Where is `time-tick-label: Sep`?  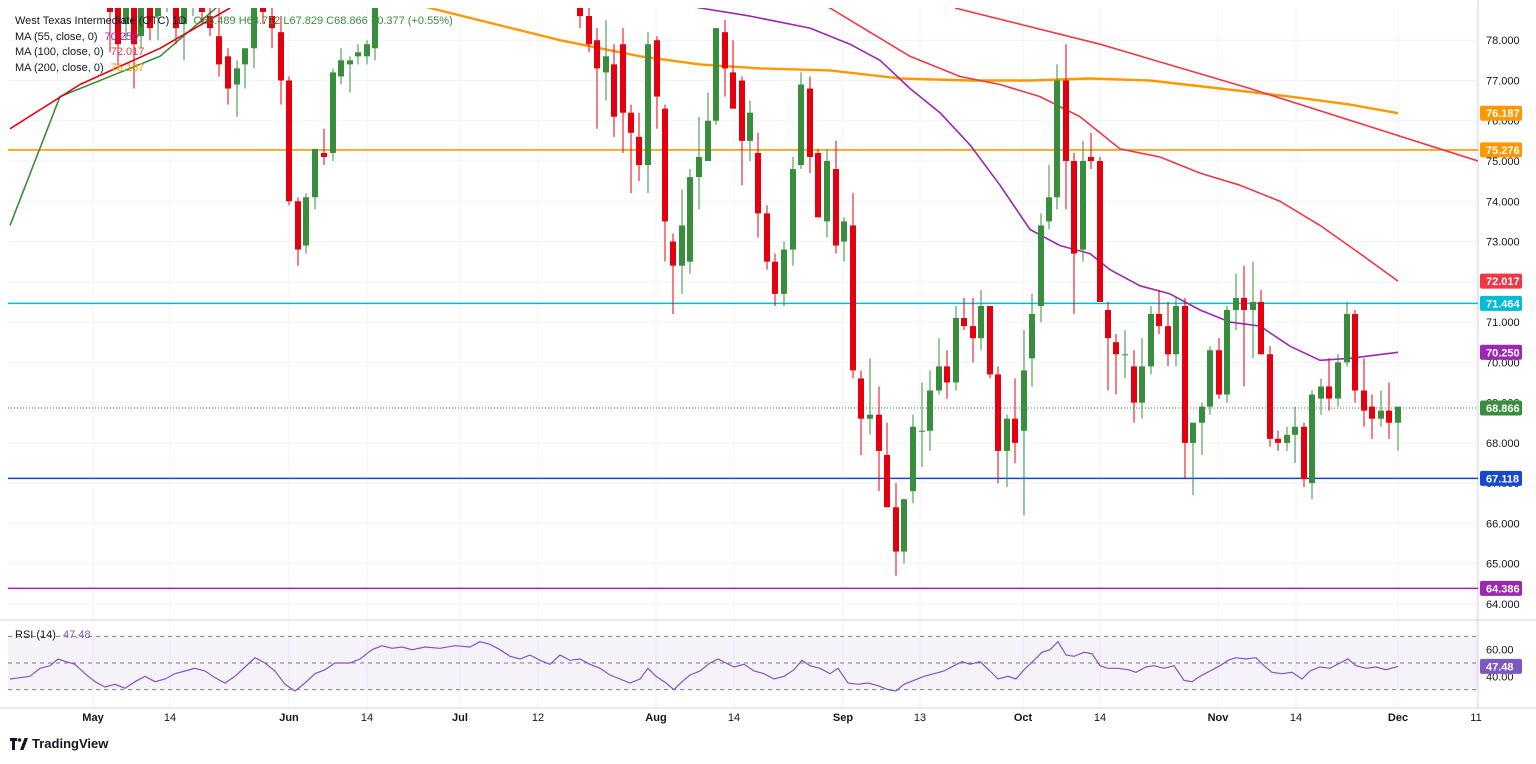
time-tick-label: Sep is located at coordinates (843, 718).